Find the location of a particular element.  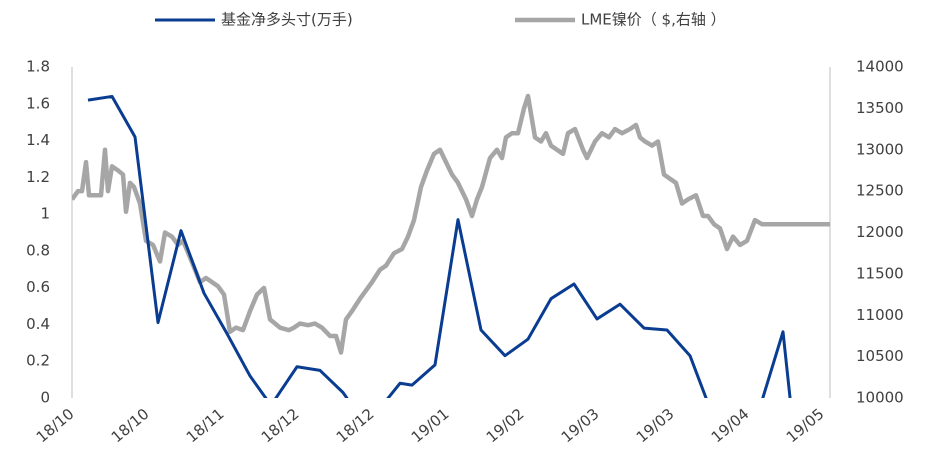

legend-label: LME镍价（ $,右轴 ） is located at coordinates (653, 20).